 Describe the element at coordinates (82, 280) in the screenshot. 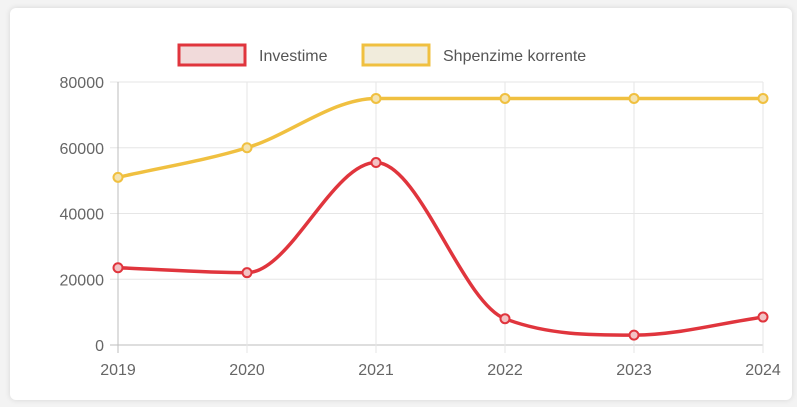

I see `y-tick-label: 20000` at that location.